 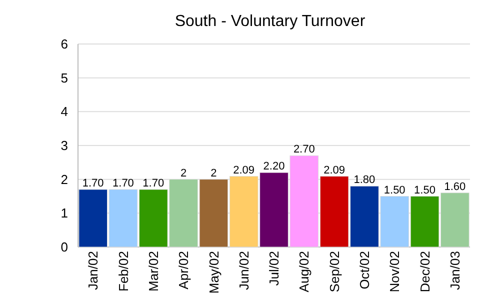 What do you see at coordinates (153, 271) in the screenshot?
I see `x-tick-label: Mar/02` at bounding box center [153, 271].